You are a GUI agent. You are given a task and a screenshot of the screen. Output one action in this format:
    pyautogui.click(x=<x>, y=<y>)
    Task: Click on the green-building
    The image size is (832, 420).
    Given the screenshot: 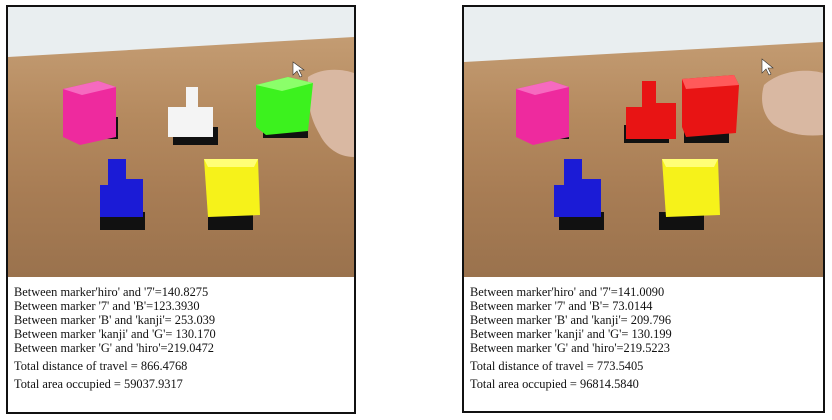 What is the action you would take?
    pyautogui.click(x=284, y=106)
    